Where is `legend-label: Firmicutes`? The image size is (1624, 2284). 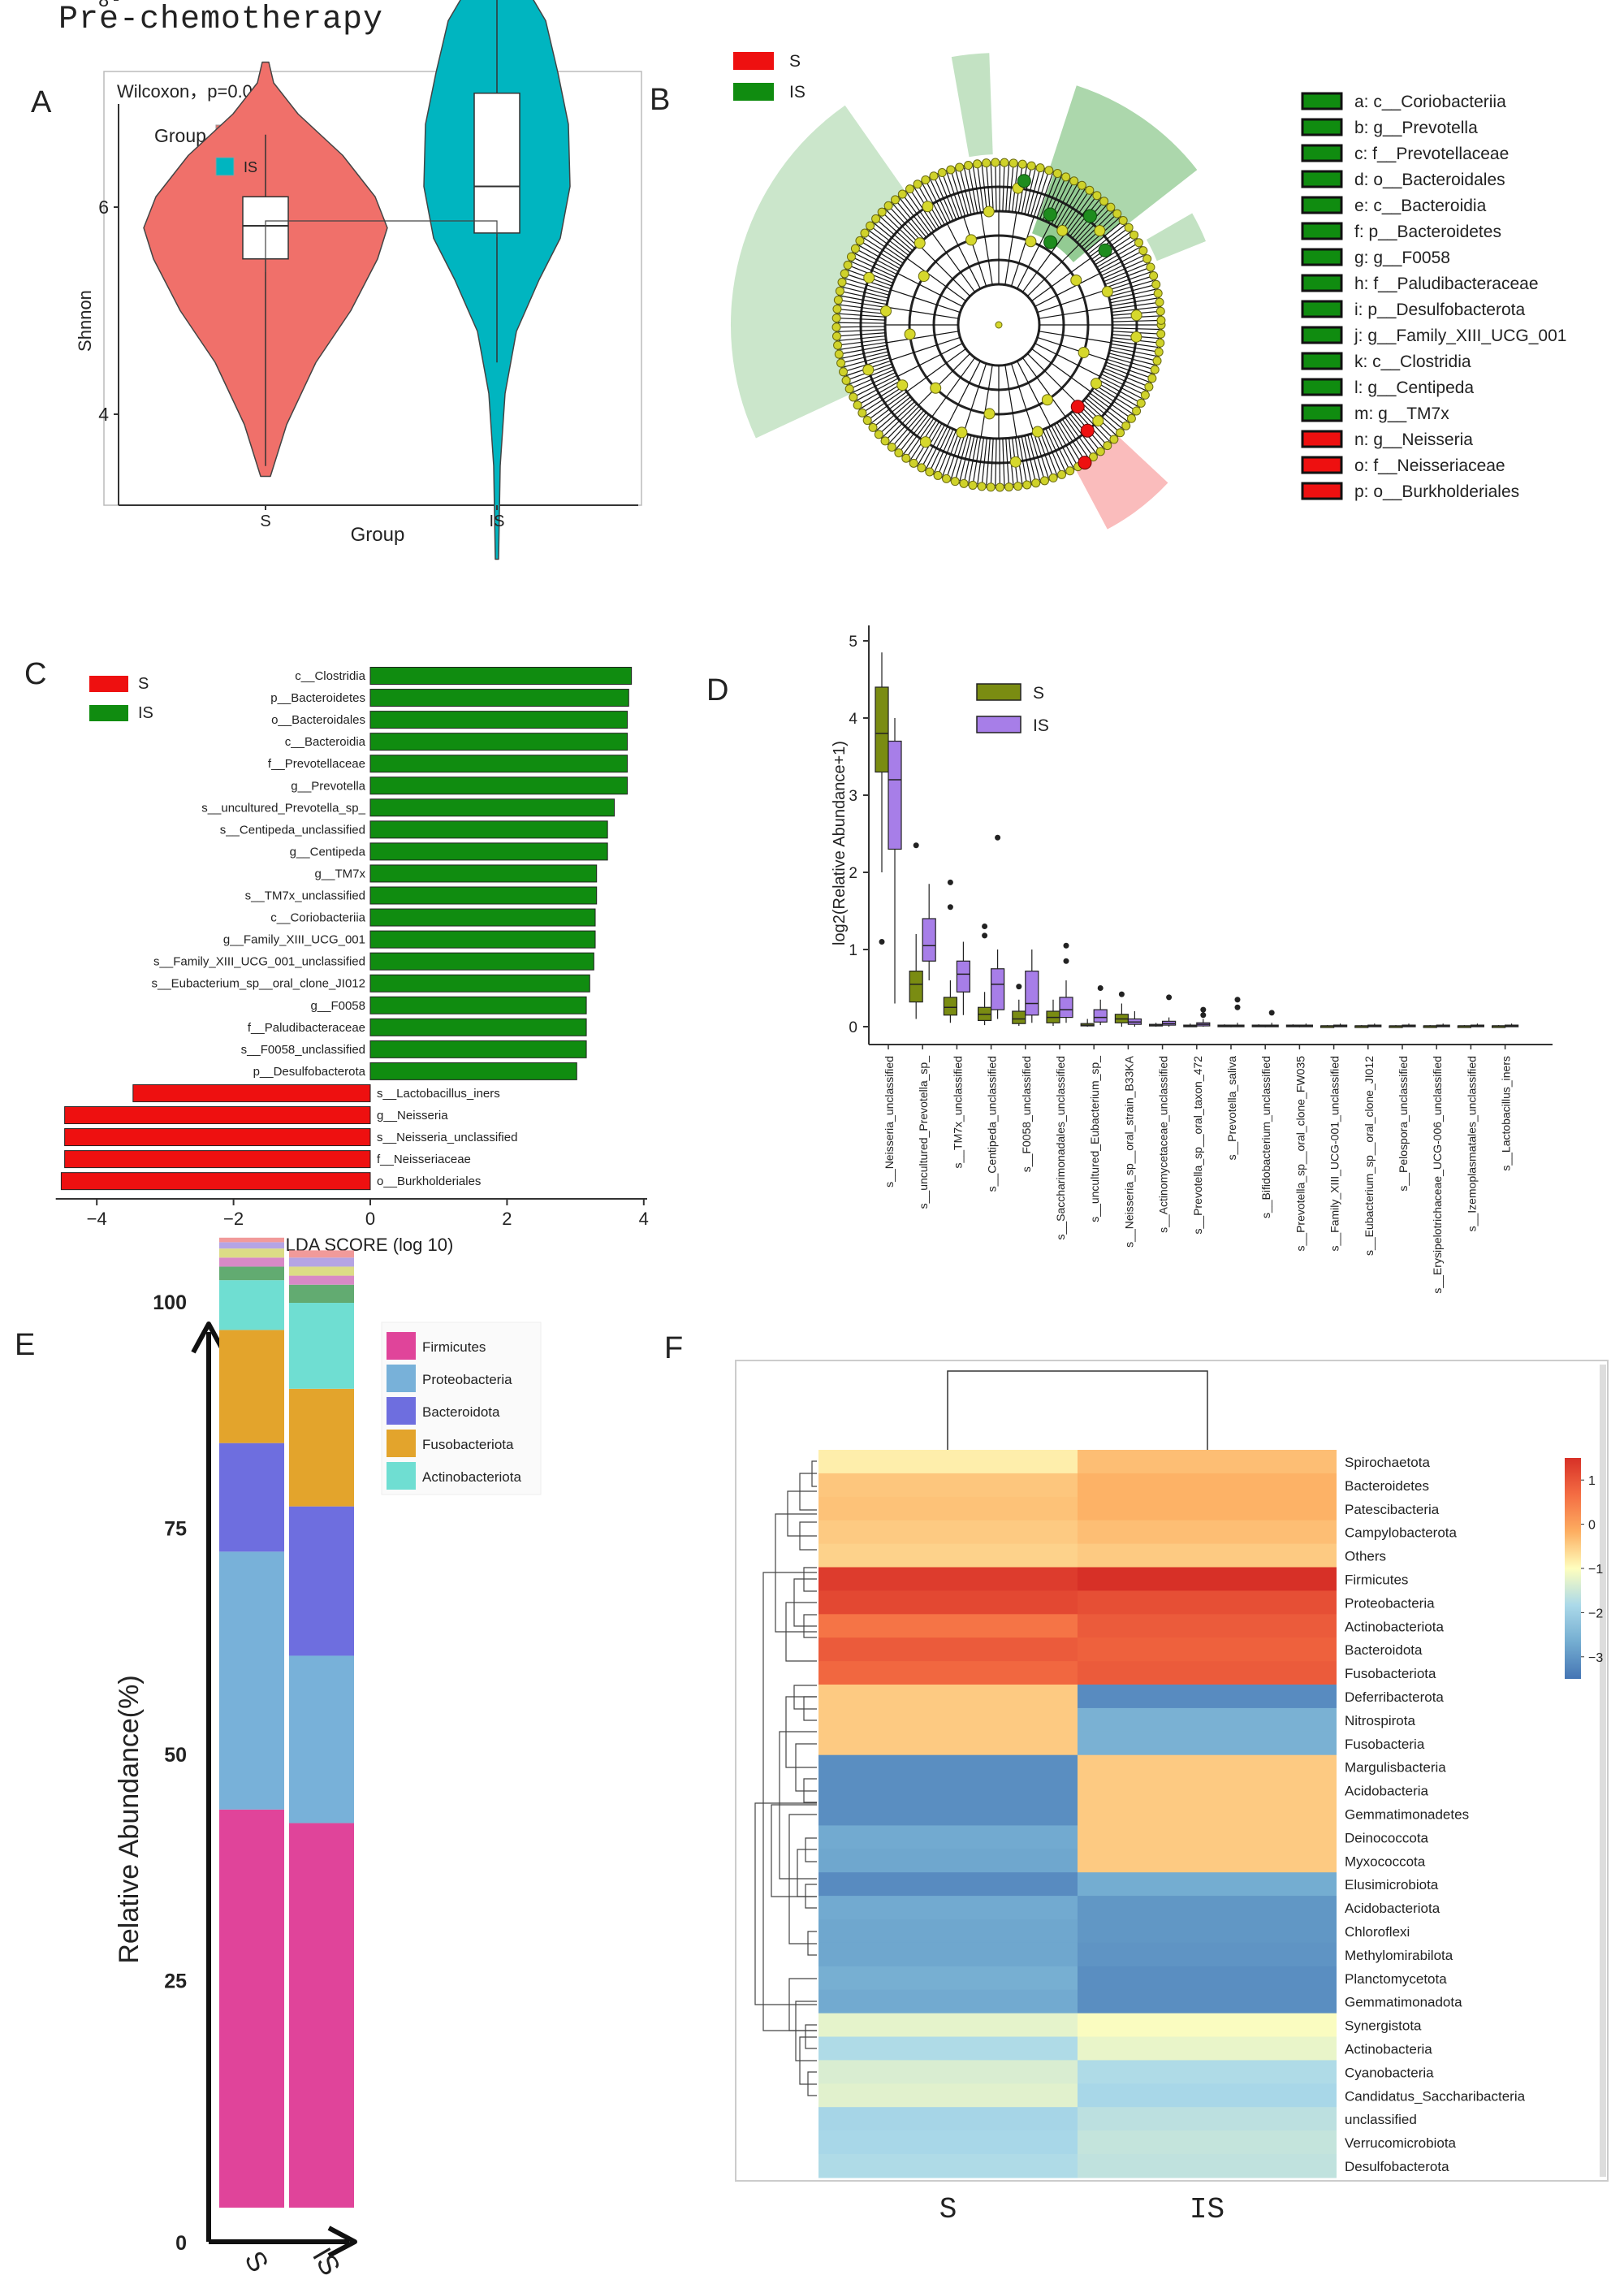 legend-label: Firmicutes is located at coordinates (454, 1347).